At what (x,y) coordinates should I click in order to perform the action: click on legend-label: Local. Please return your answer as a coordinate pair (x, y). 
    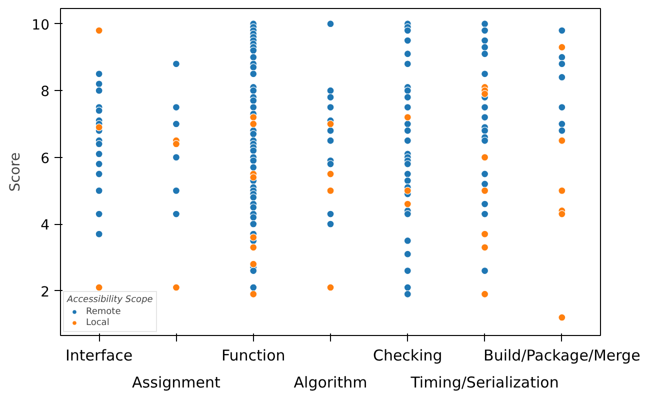
    Looking at the image, I should click on (98, 322).